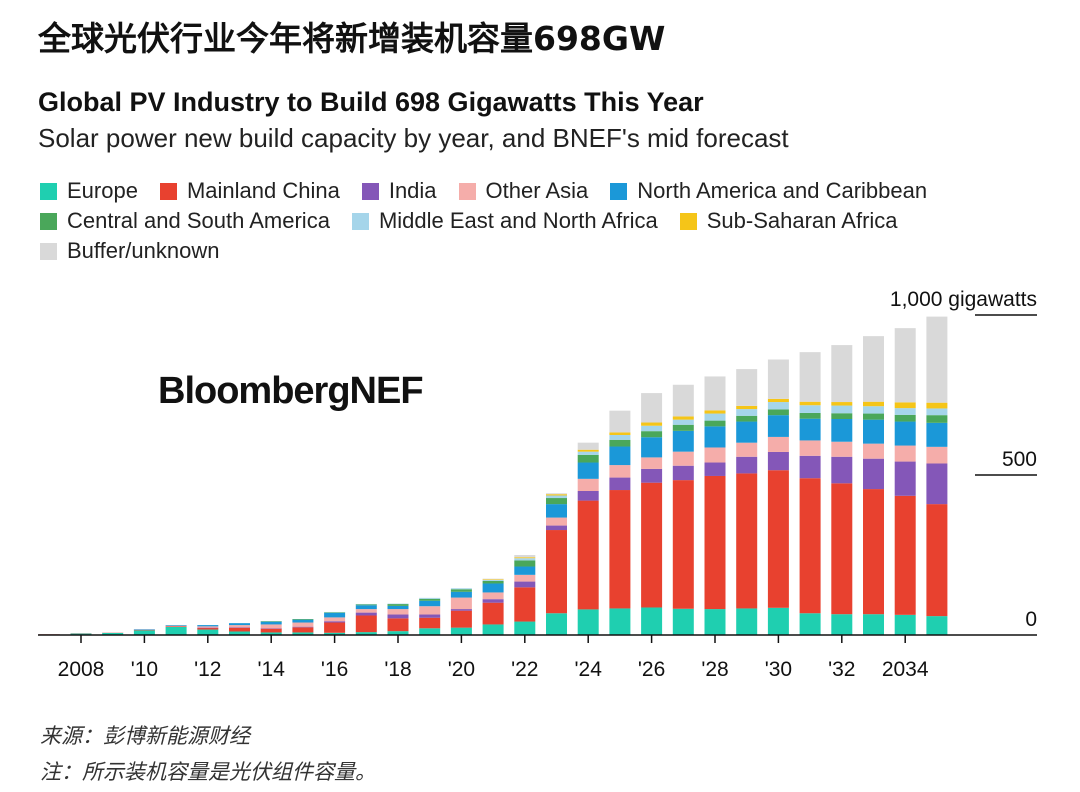 The width and height of the screenshot is (1080, 792). I want to click on bar-segment-north-america-and-caribbean-2018, so click(398, 607).